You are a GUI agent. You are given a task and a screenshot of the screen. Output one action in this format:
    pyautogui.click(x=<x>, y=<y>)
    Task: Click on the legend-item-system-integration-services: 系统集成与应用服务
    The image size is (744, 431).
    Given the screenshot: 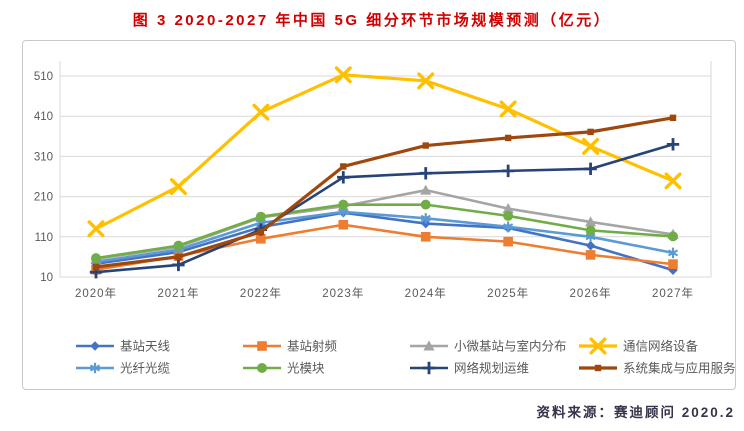 What is the action you would take?
    pyautogui.click(x=657, y=368)
    